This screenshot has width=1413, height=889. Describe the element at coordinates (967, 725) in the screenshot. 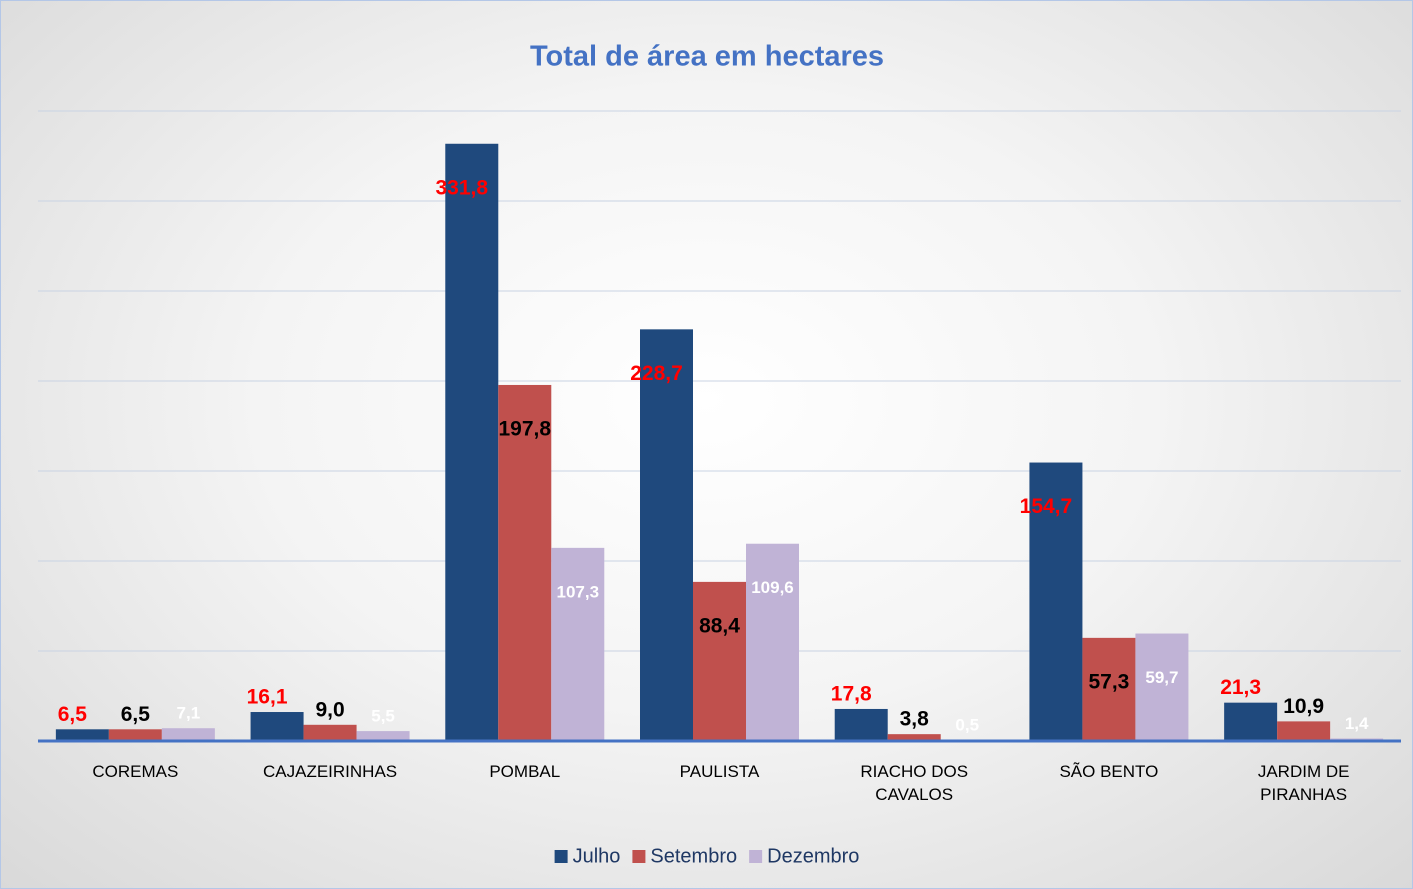

I see `data-label: 0,5` at that location.